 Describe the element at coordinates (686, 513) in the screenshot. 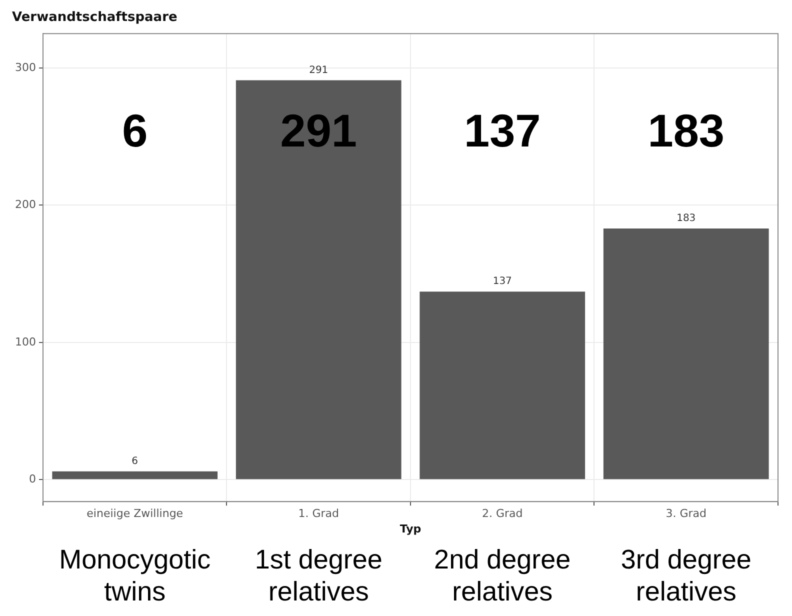

I see `x-tick-label: 3. Grad` at that location.